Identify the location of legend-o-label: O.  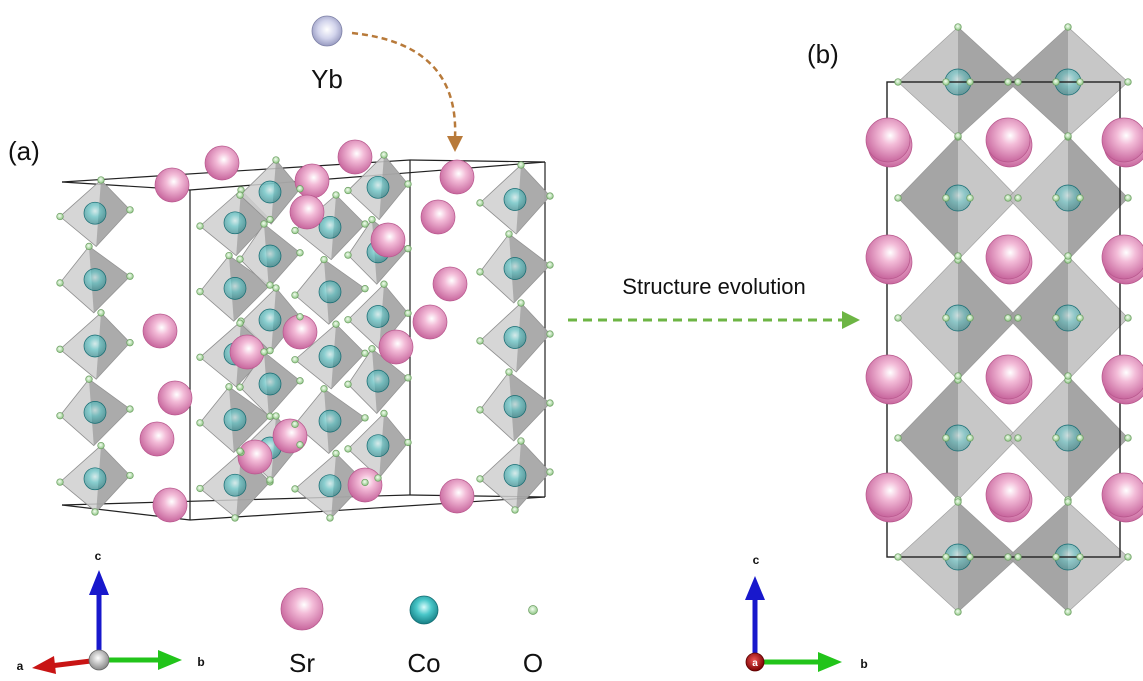
(533, 663).